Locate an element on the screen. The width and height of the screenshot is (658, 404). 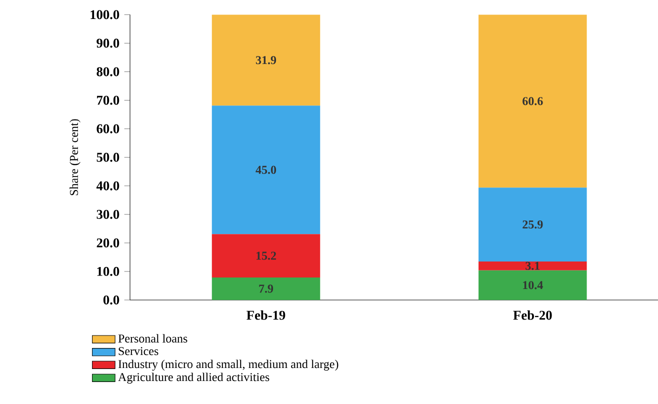
y-tick-label: 20.0 is located at coordinates (108, 243).